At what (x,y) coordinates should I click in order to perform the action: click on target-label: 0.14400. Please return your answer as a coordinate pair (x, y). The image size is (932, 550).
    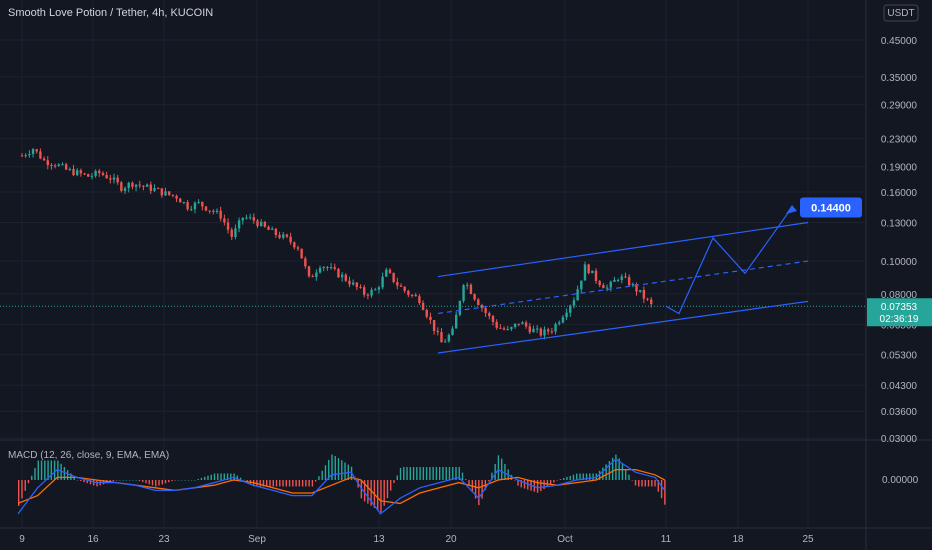
    Looking at the image, I should click on (831, 208).